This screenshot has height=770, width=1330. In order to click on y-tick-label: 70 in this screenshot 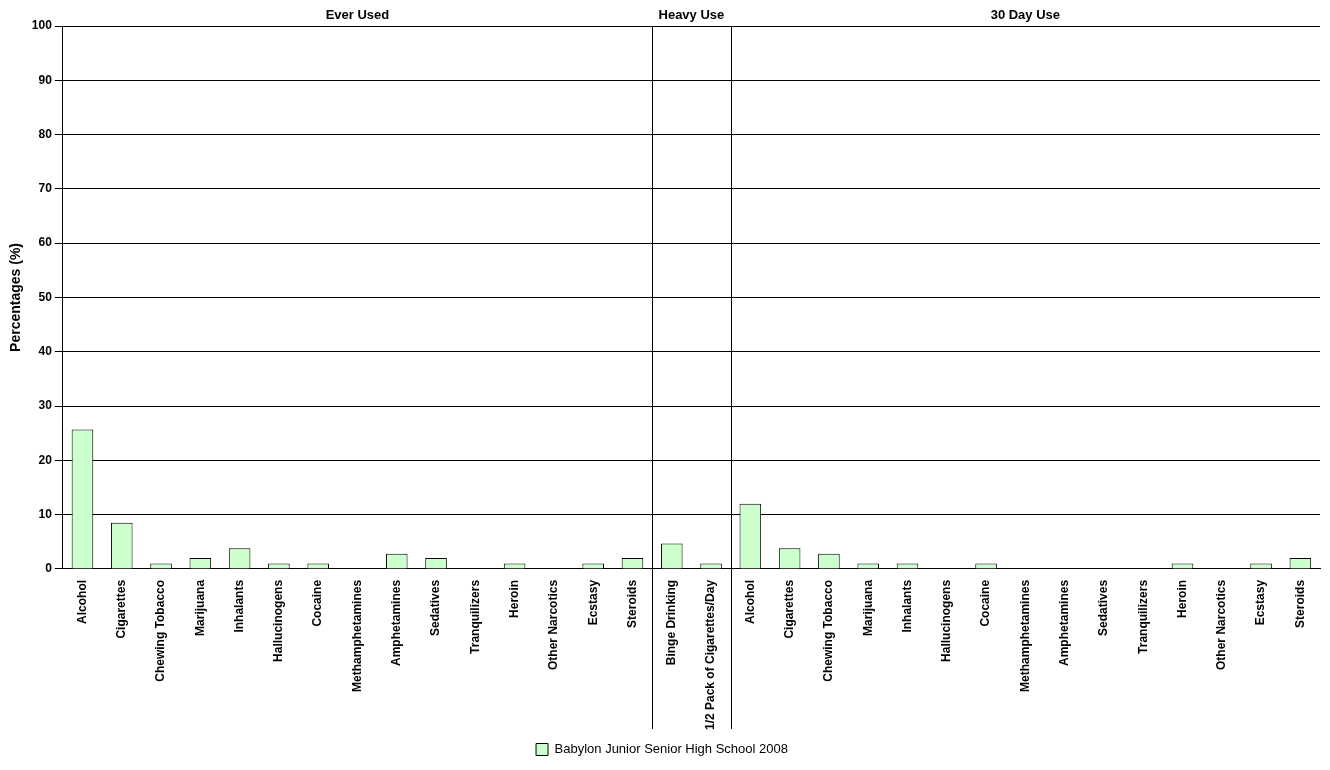, I will do `click(45, 188)`.